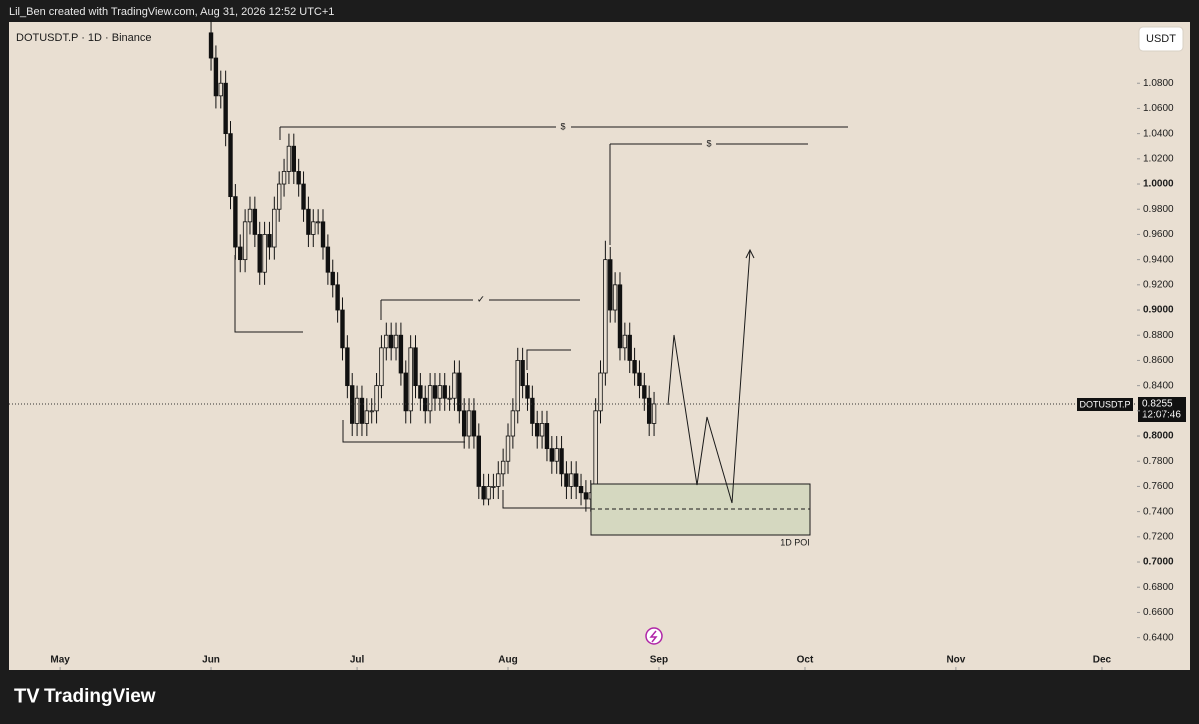 Image resolution: width=1199 pixels, height=724 pixels. Describe the element at coordinates (1158, 83) in the screenshot. I see `y-tick-label: 1.0800` at that location.